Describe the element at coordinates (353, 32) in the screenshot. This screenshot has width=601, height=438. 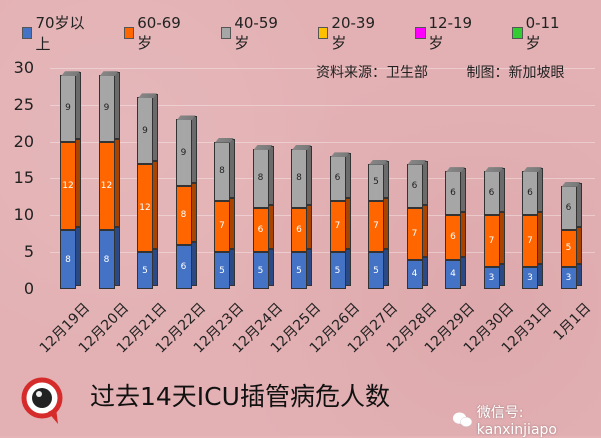
I see `legend-label: 20-39岁` at that location.